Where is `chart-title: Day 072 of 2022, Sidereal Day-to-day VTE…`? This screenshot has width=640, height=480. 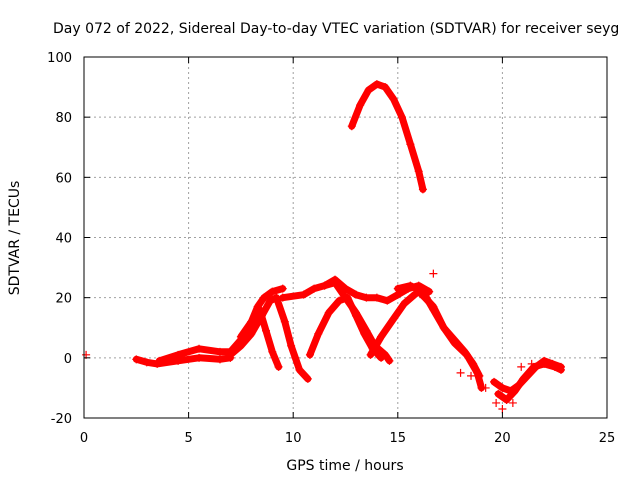
chart-title: Day 072 of 2022, Sidereal Day-to-day VTE… is located at coordinates (336, 29).